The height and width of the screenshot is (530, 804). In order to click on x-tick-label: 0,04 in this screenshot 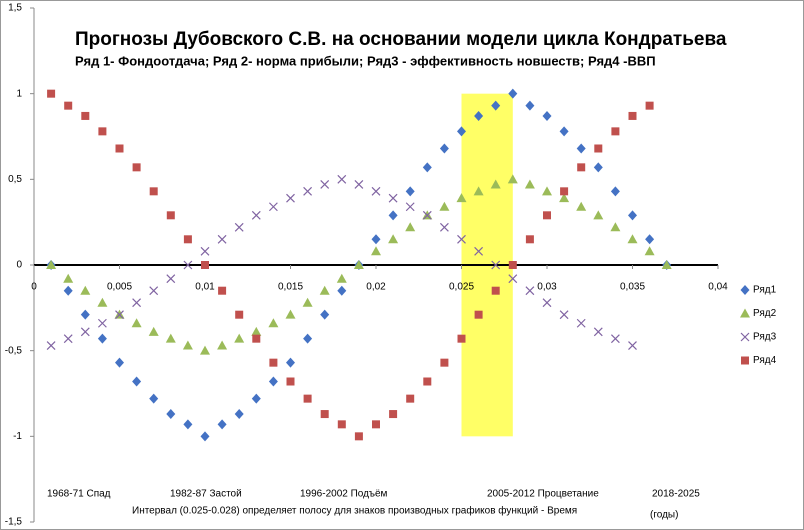, I will do `click(718, 287)`.